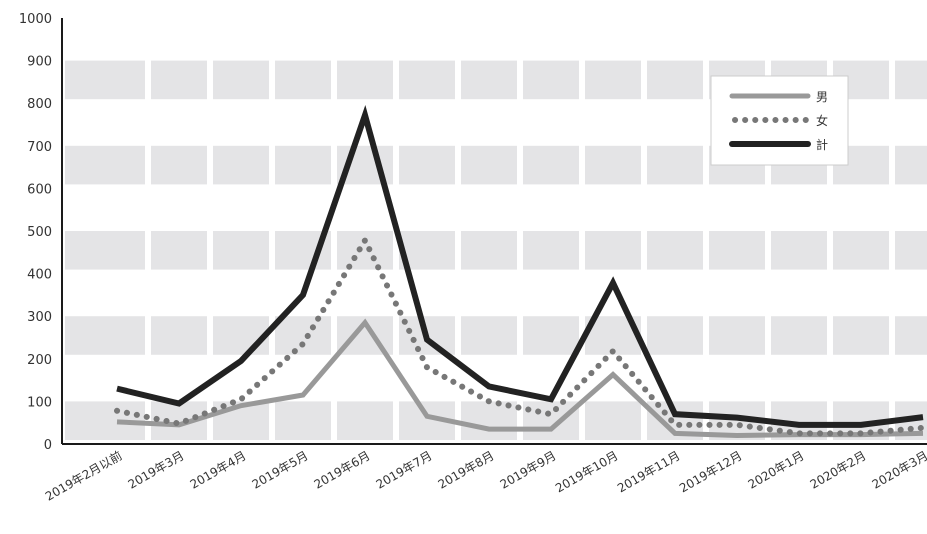  Describe the element at coordinates (39, 360) in the screenshot. I see `y-tick-label: 200` at that location.